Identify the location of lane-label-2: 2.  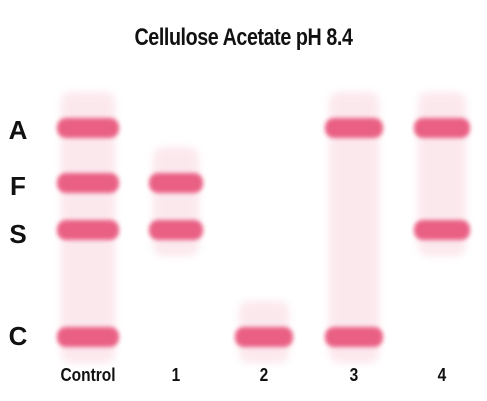
(264, 375).